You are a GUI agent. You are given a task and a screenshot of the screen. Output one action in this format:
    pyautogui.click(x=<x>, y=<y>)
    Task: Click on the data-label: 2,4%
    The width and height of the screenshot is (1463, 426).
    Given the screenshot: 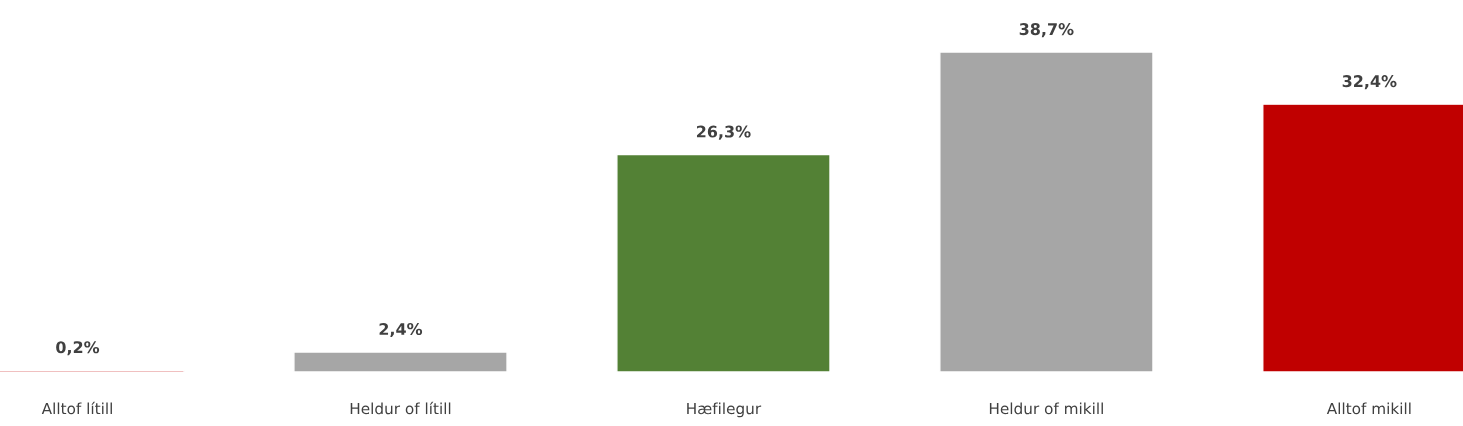 What is the action you would take?
    pyautogui.click(x=401, y=330)
    